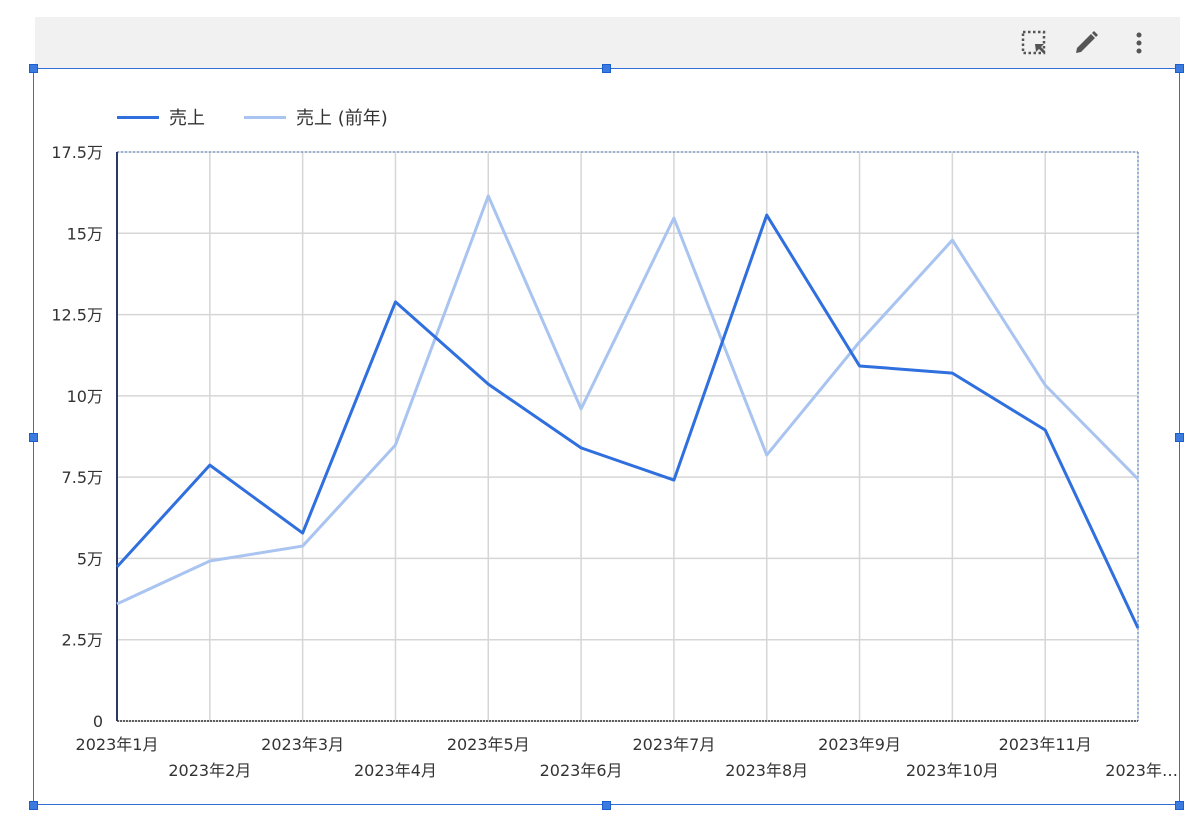  Describe the element at coordinates (673, 744) in the screenshot. I see `x-tick-label: 2023年7月` at that location.